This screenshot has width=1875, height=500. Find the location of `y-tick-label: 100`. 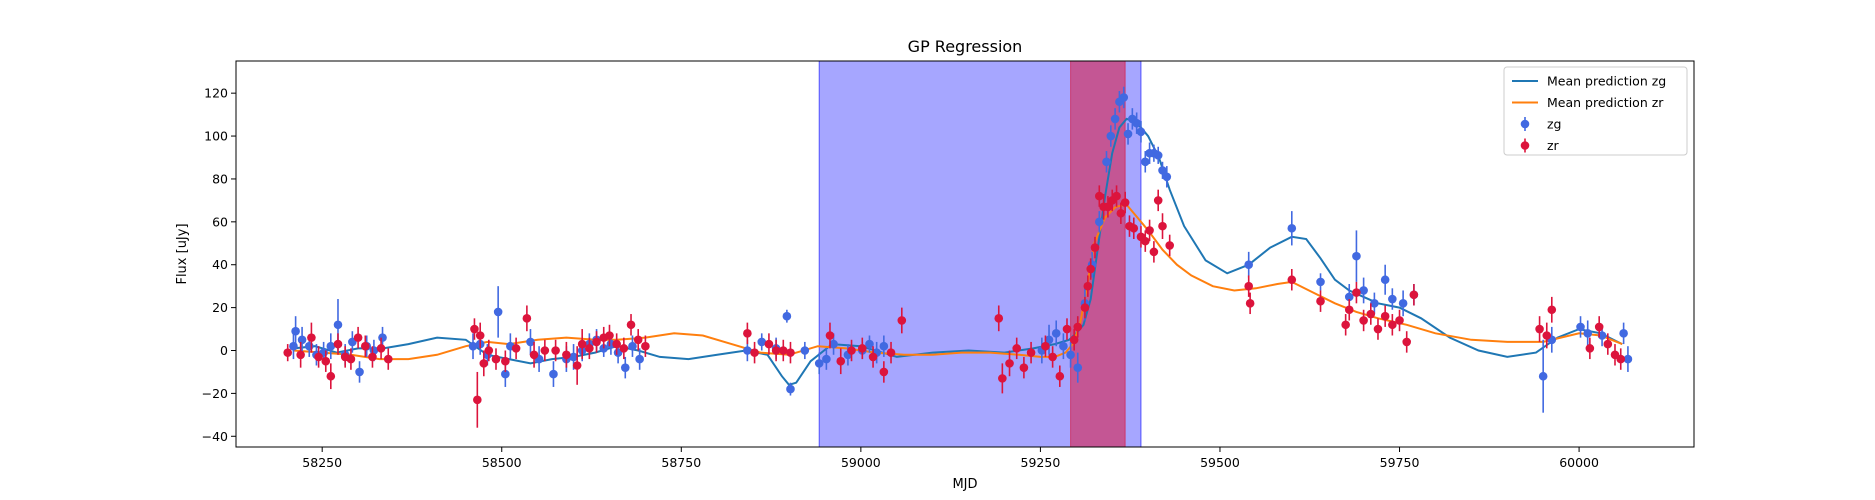

y-tick-label: 100 is located at coordinates (216, 136).